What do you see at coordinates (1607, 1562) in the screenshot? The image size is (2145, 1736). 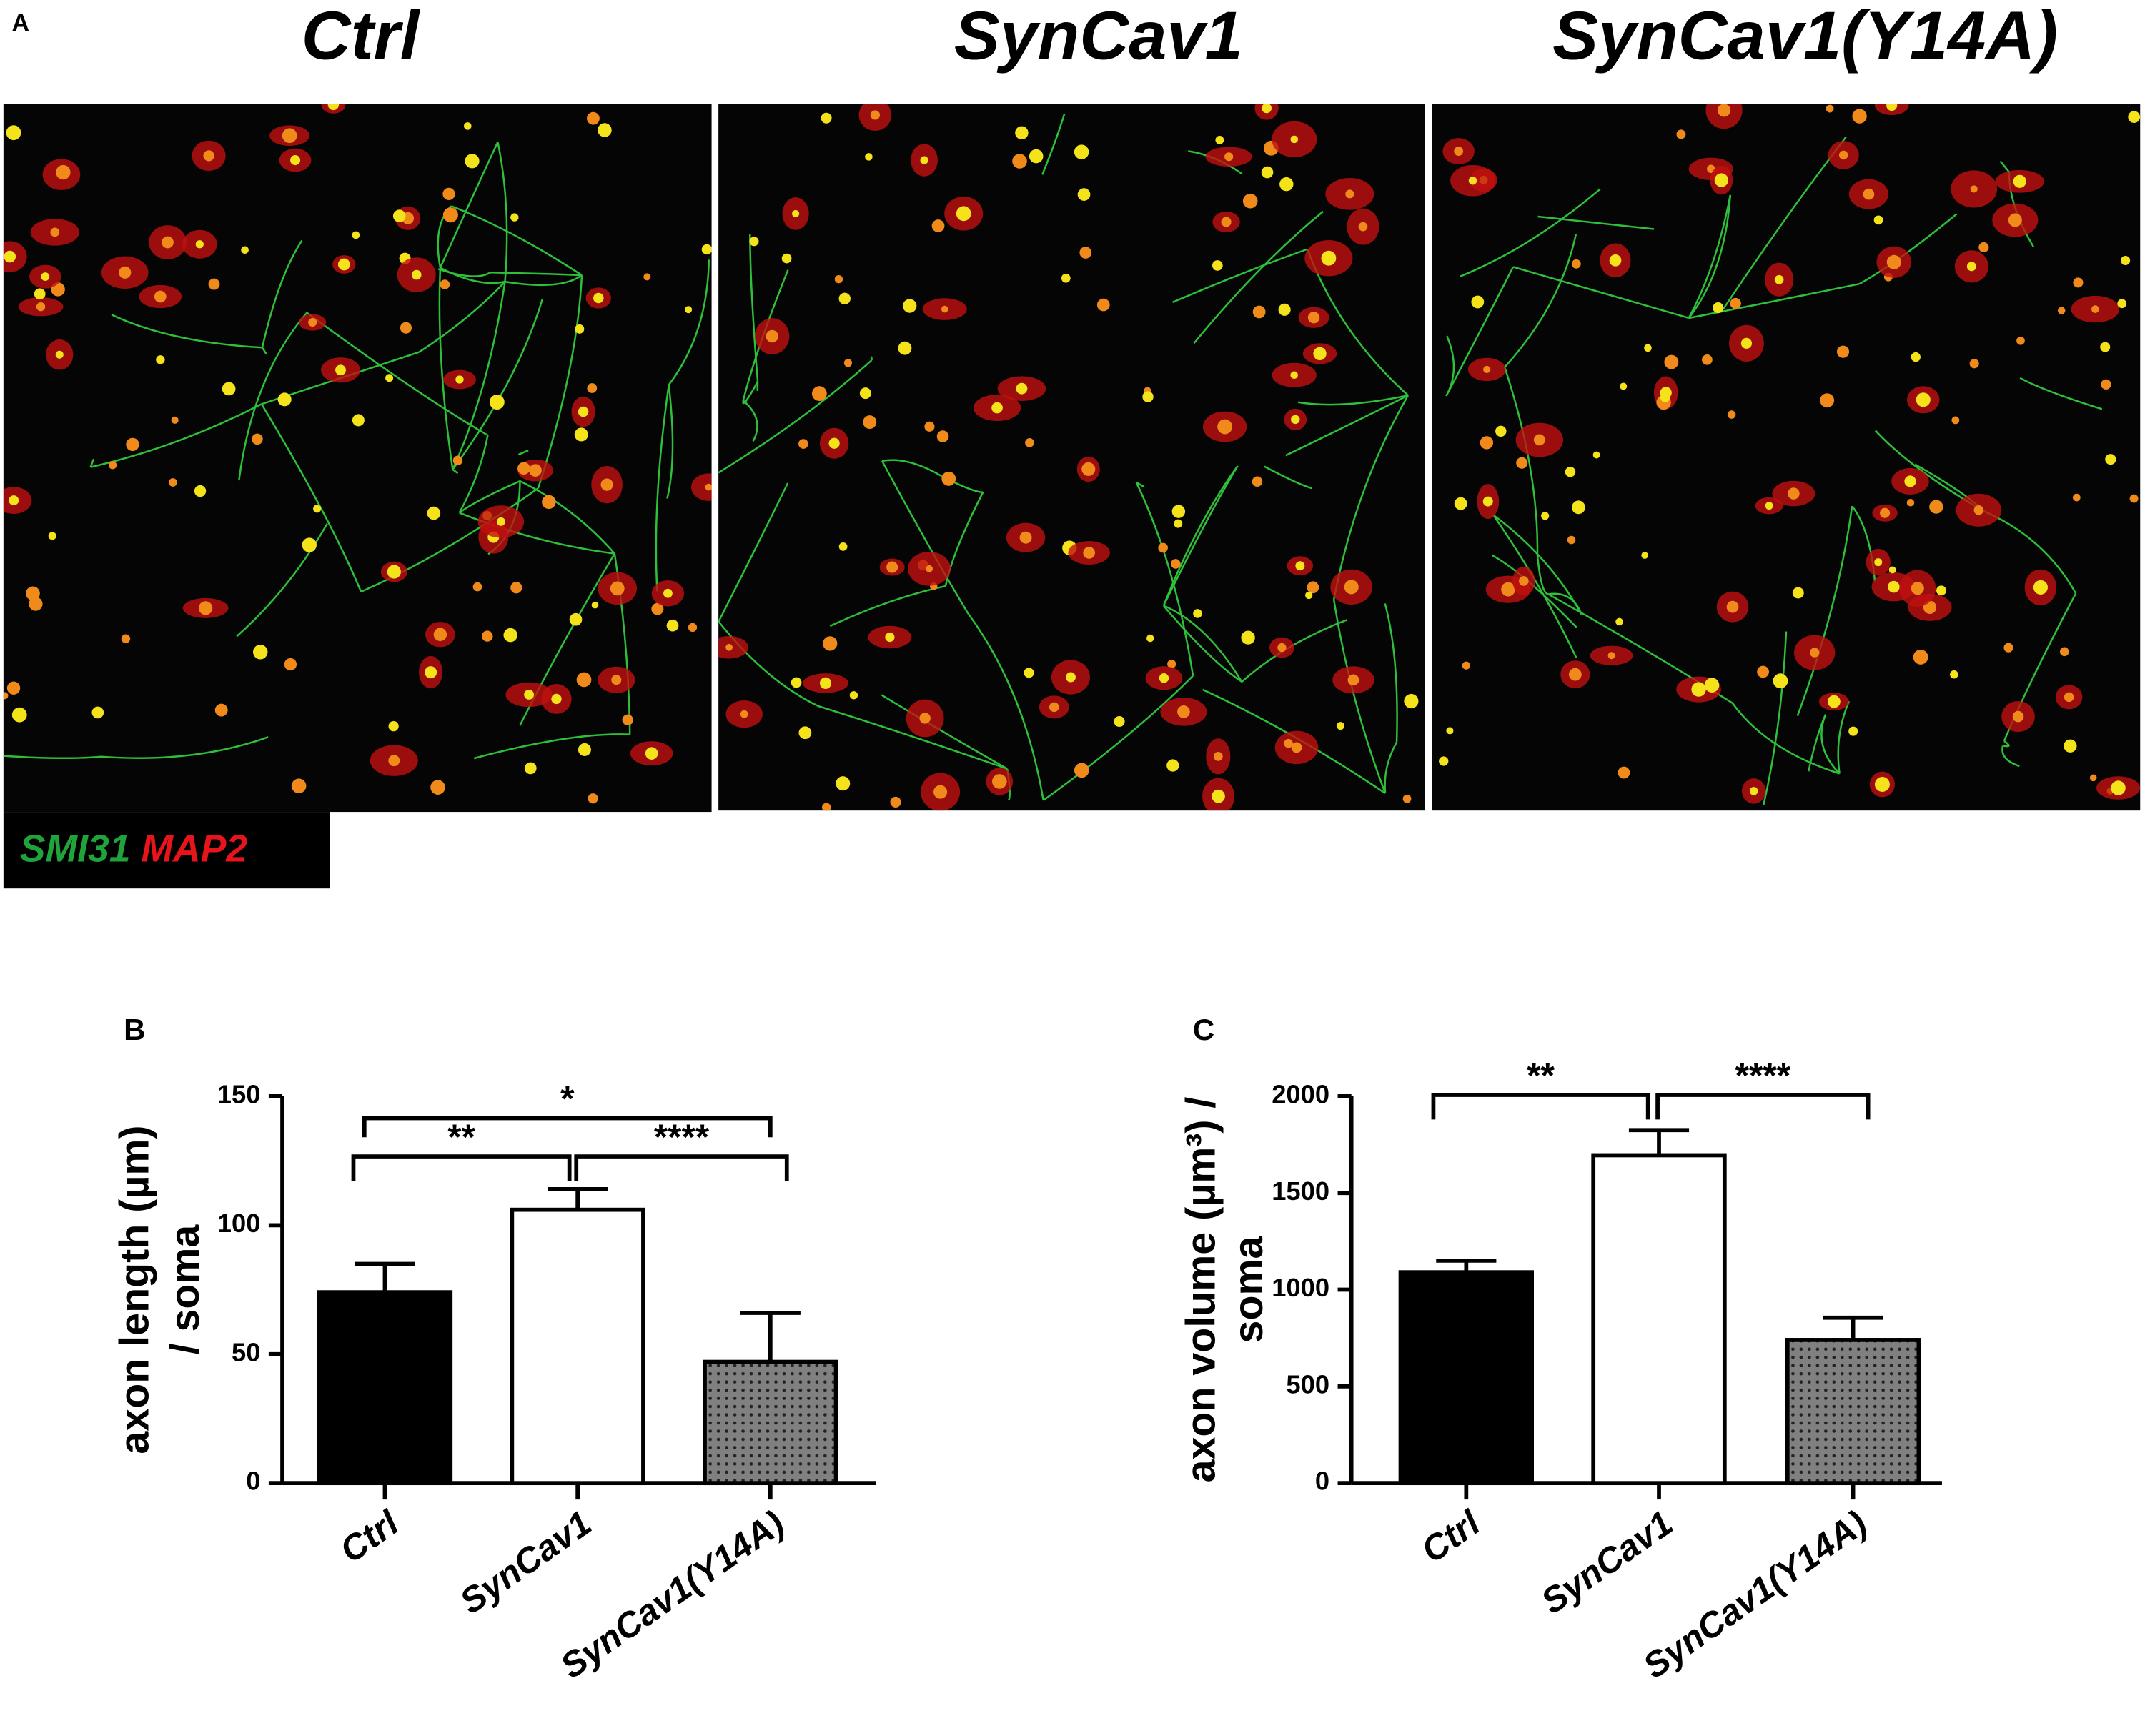 I see `x-tick-label: SynCav1` at bounding box center [1607, 1562].